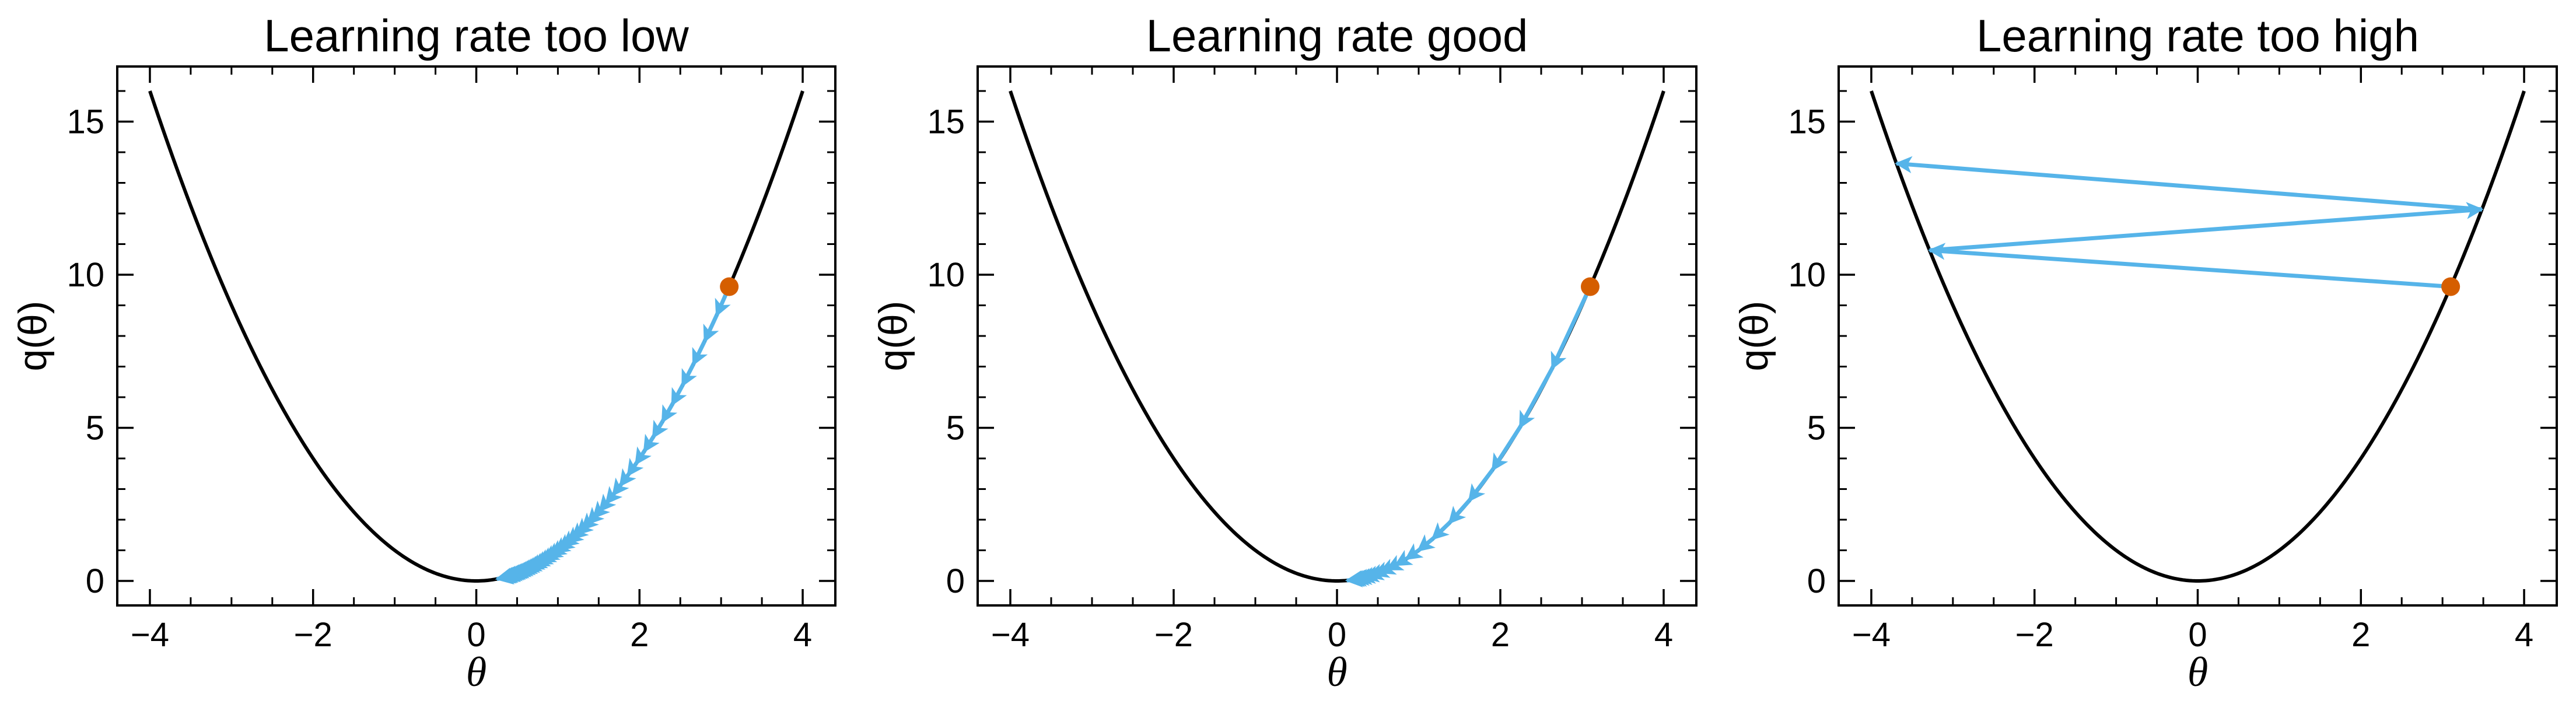  Describe the element at coordinates (2197, 35) in the screenshot. I see `chart-title: Learning rate too high` at that location.